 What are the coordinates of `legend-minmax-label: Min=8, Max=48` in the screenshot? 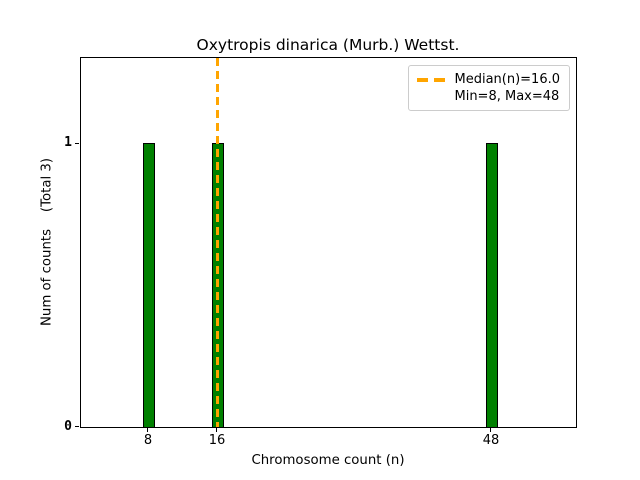 It's located at (507, 96).